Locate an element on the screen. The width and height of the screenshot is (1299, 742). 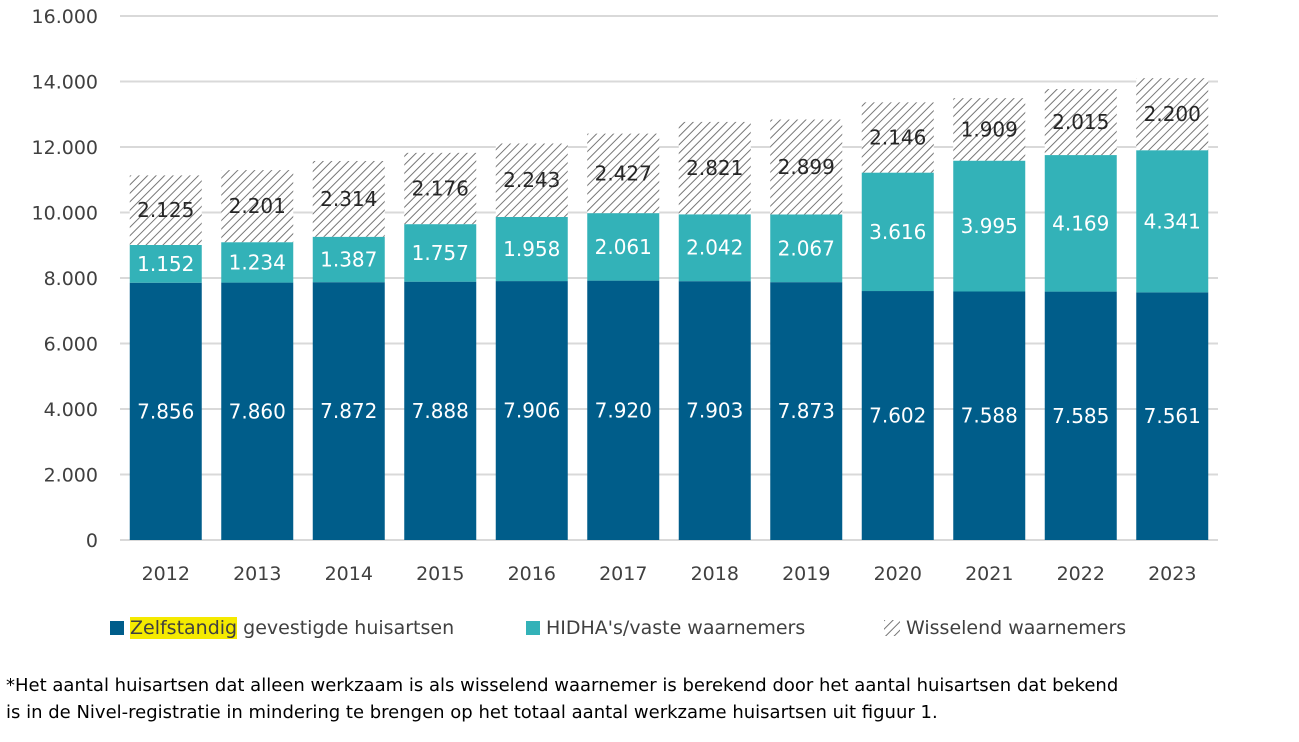
data-label: 7.903 is located at coordinates (714, 411).